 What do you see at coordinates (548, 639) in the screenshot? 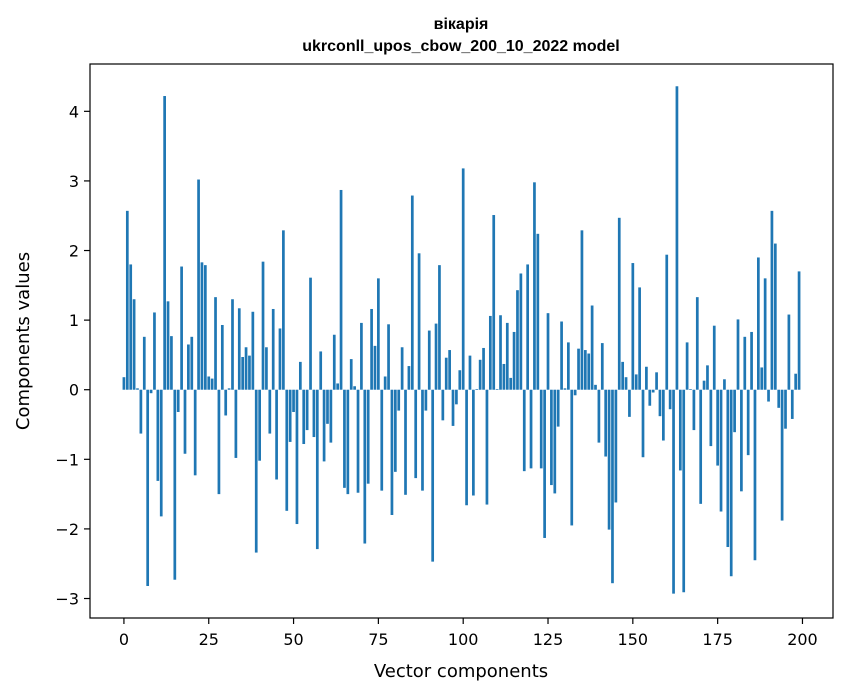
I see `x-tick-label: 125` at bounding box center [548, 639].